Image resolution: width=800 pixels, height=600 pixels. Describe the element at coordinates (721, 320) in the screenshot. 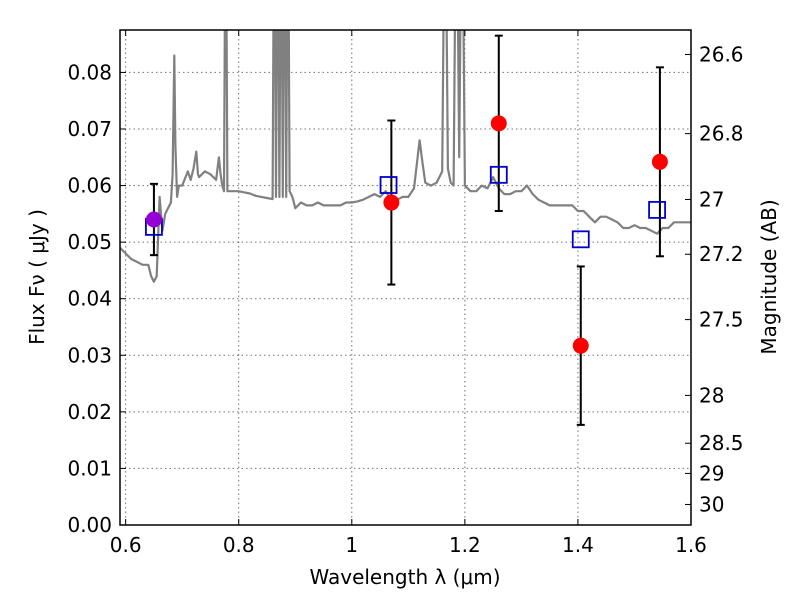

I see `right-tick-label: 27.5` at that location.